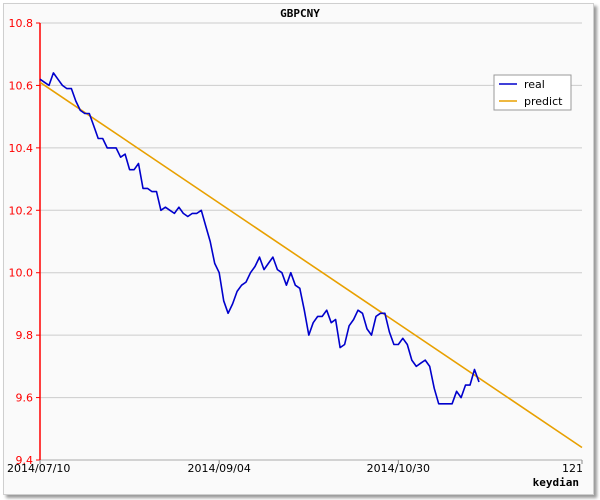 The width and height of the screenshot is (600, 500). Describe the element at coordinates (38, 468) in the screenshot. I see `x-tick-label: 2014/07/10` at that location.